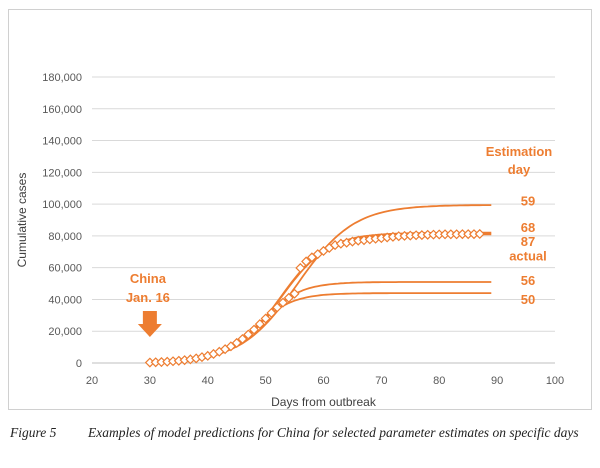  What do you see at coordinates (65, 300) in the screenshot?
I see `y-tick-label: 40,000` at bounding box center [65, 300].